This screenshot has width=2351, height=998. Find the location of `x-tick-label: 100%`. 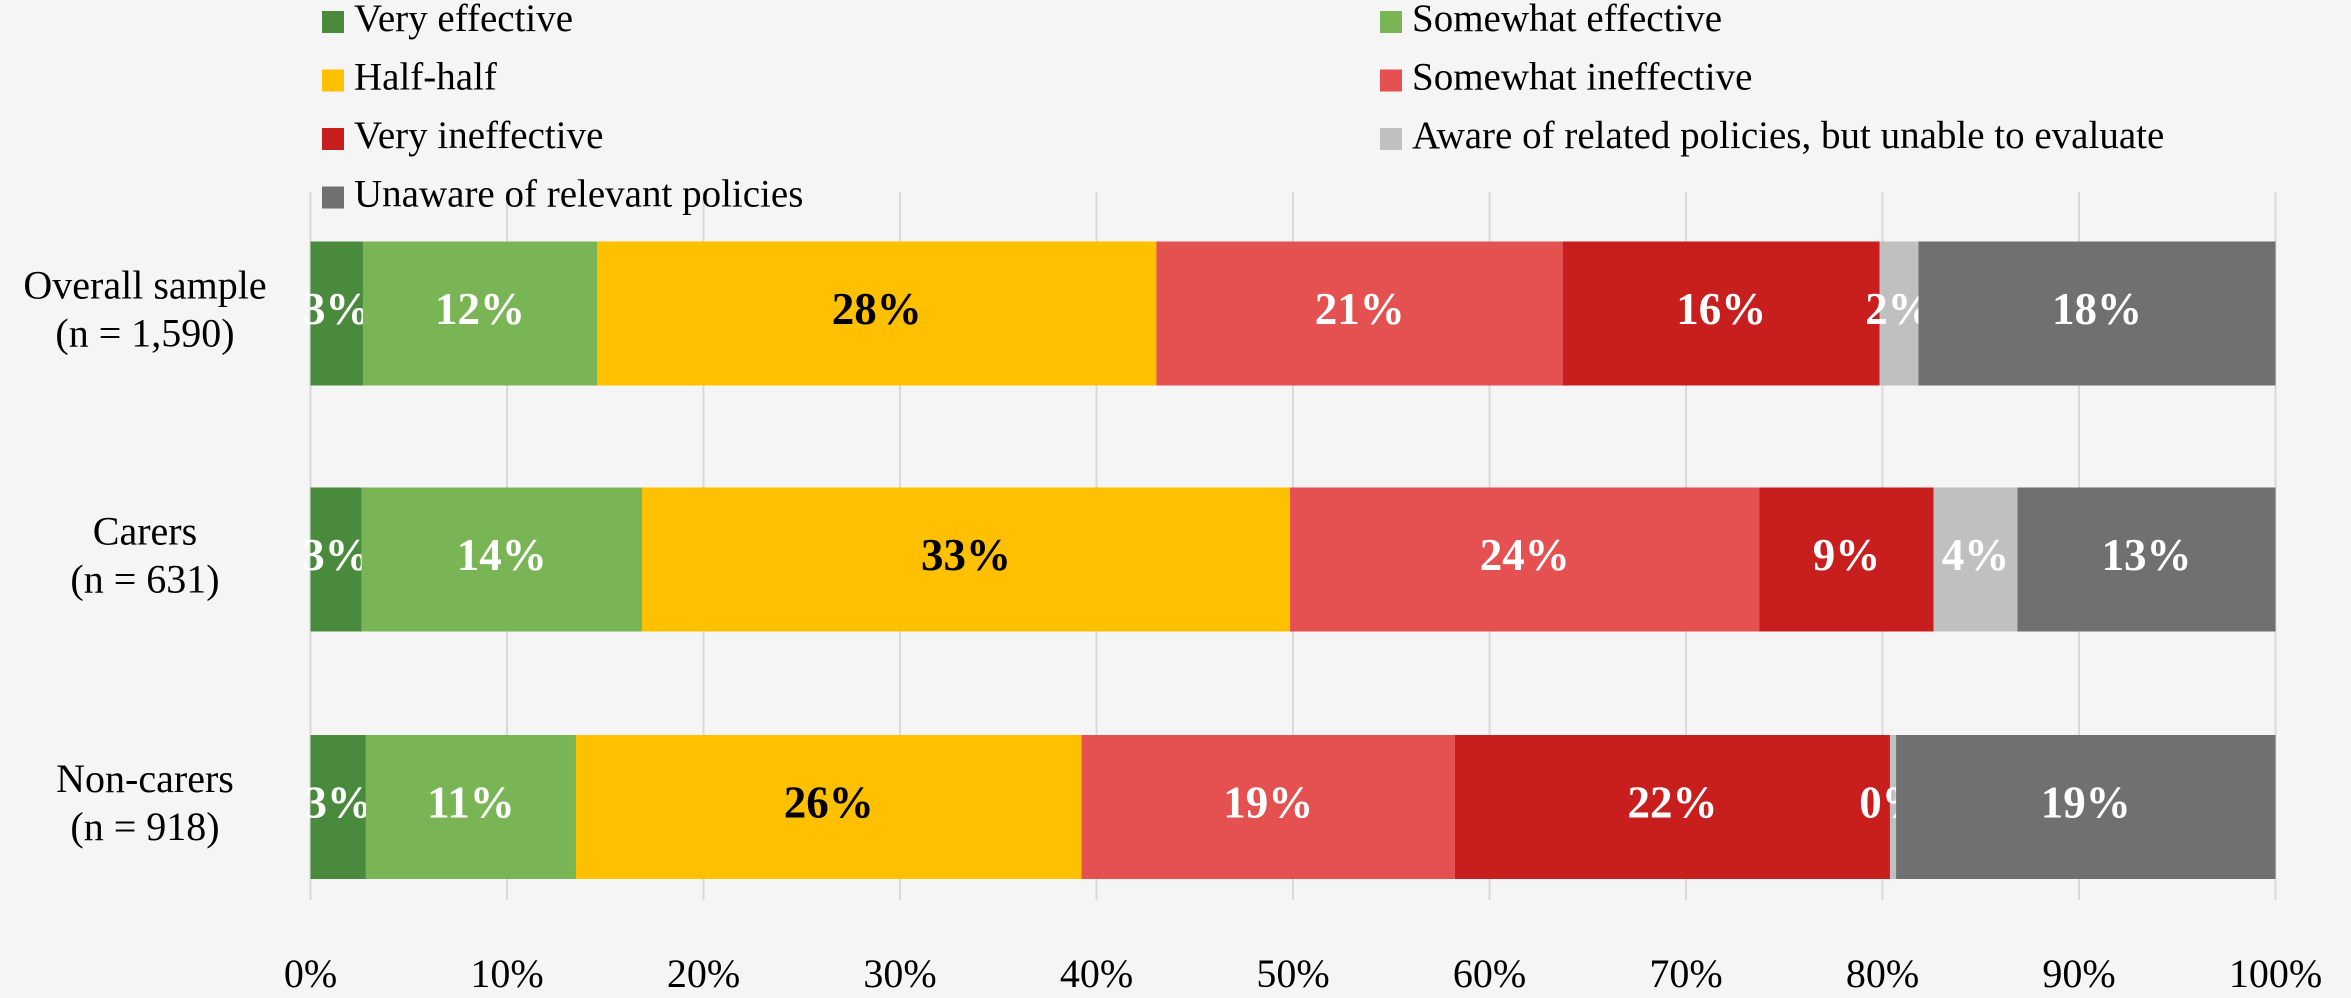

x-tick-label: 100% is located at coordinates (2275, 973).